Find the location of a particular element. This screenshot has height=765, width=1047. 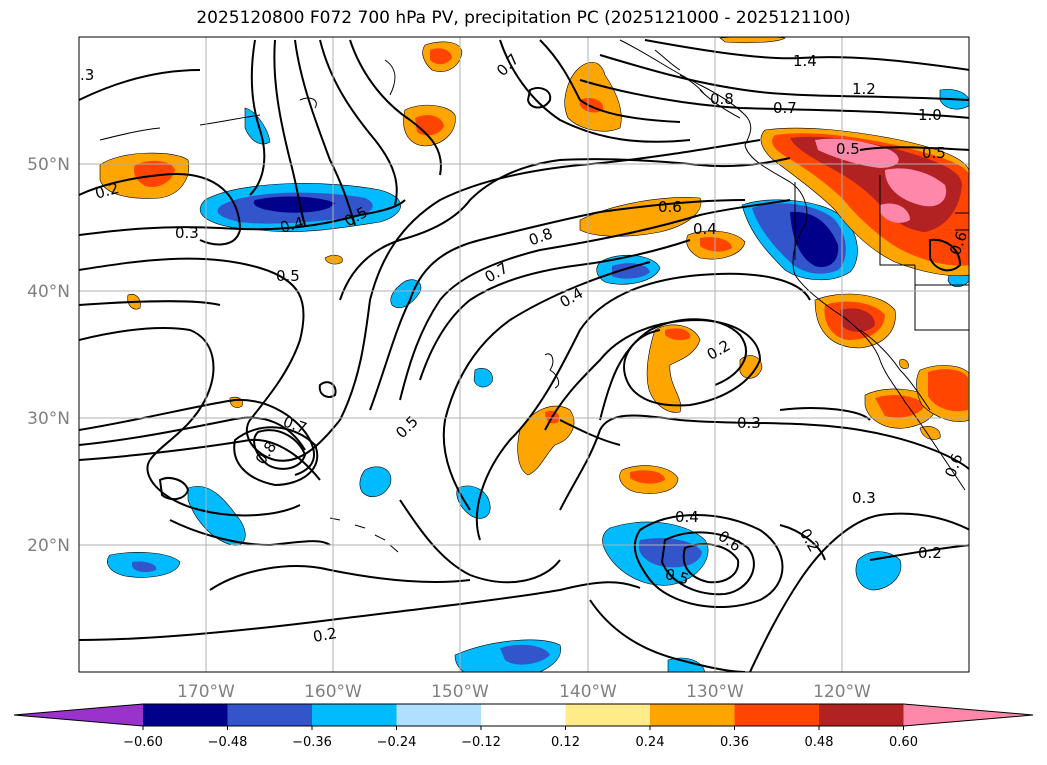

contour-label: 1.0 is located at coordinates (930, 115).